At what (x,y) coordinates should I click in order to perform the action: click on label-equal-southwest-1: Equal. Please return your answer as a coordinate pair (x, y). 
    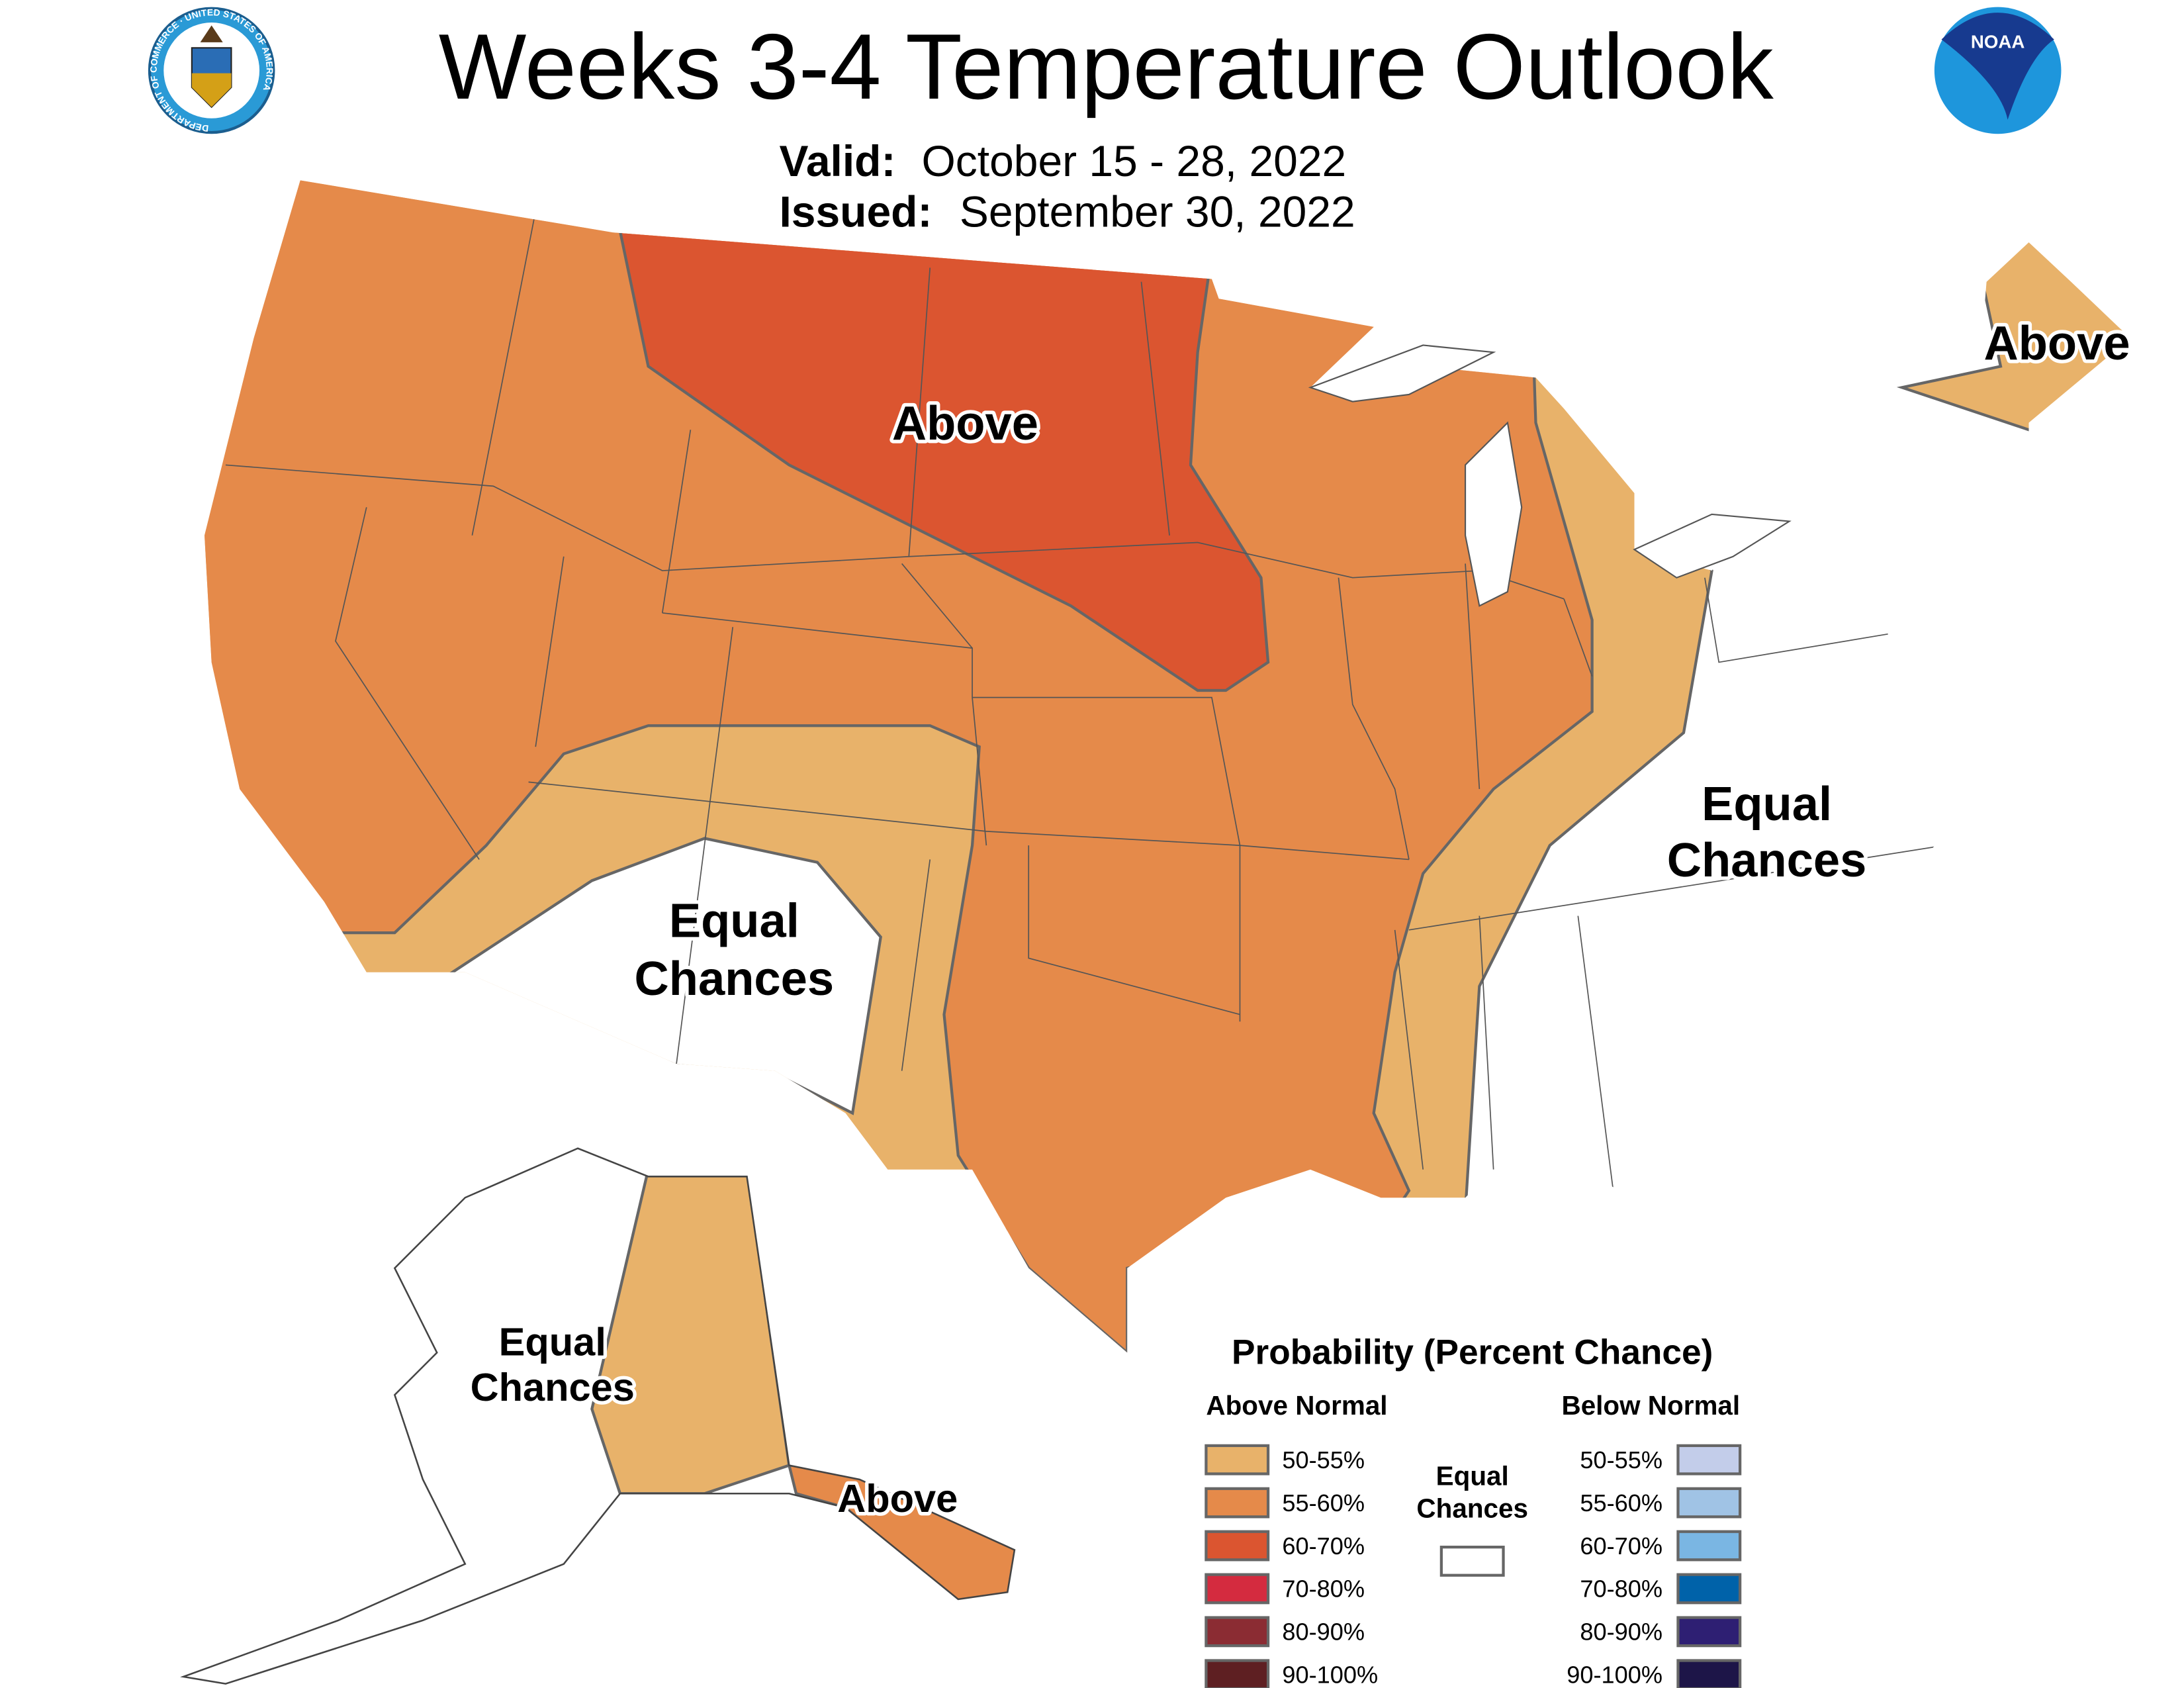
    Looking at the image, I should click on (734, 920).